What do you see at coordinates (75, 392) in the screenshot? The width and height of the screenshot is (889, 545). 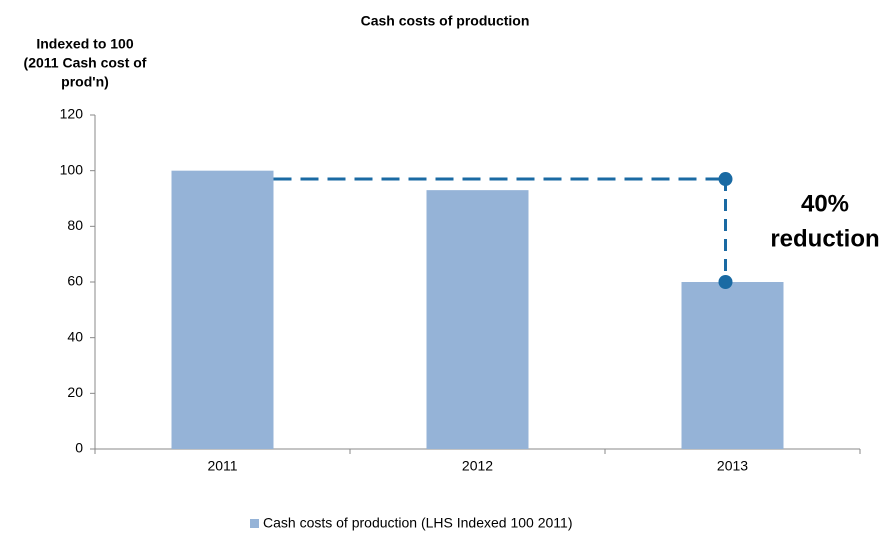 I see `y-tick-label: 20` at bounding box center [75, 392].